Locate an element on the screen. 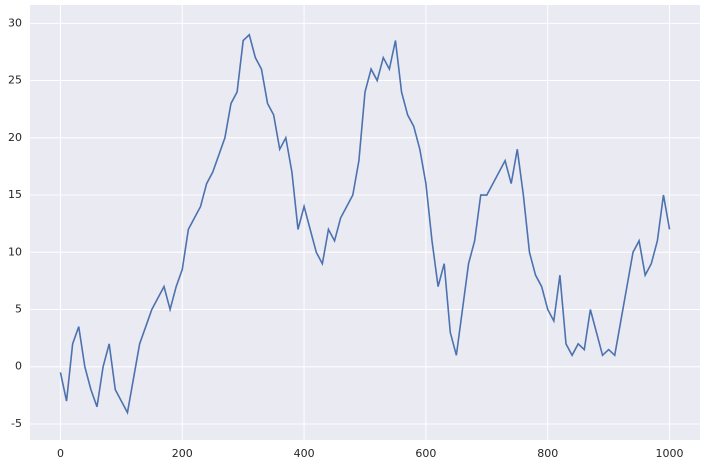 The image size is (705, 472). x-tick-label: 1000 is located at coordinates (670, 453).